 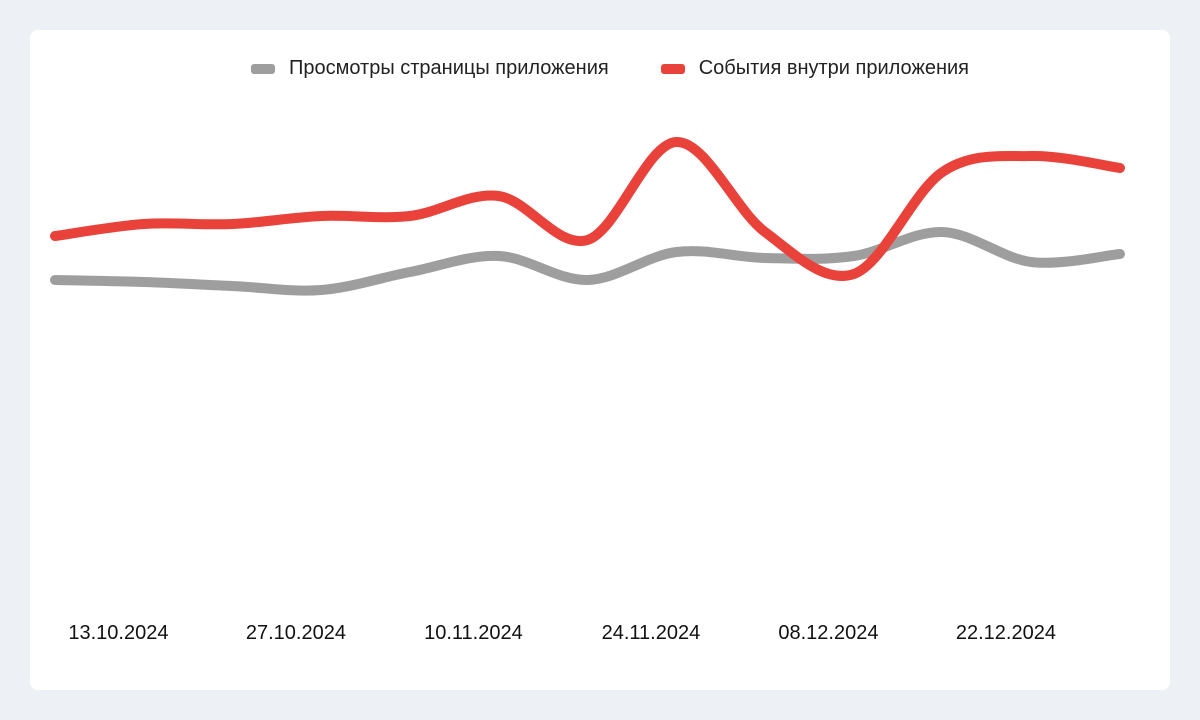 I want to click on legend-label-in-app-events: События внутри приложения, so click(x=833, y=68).